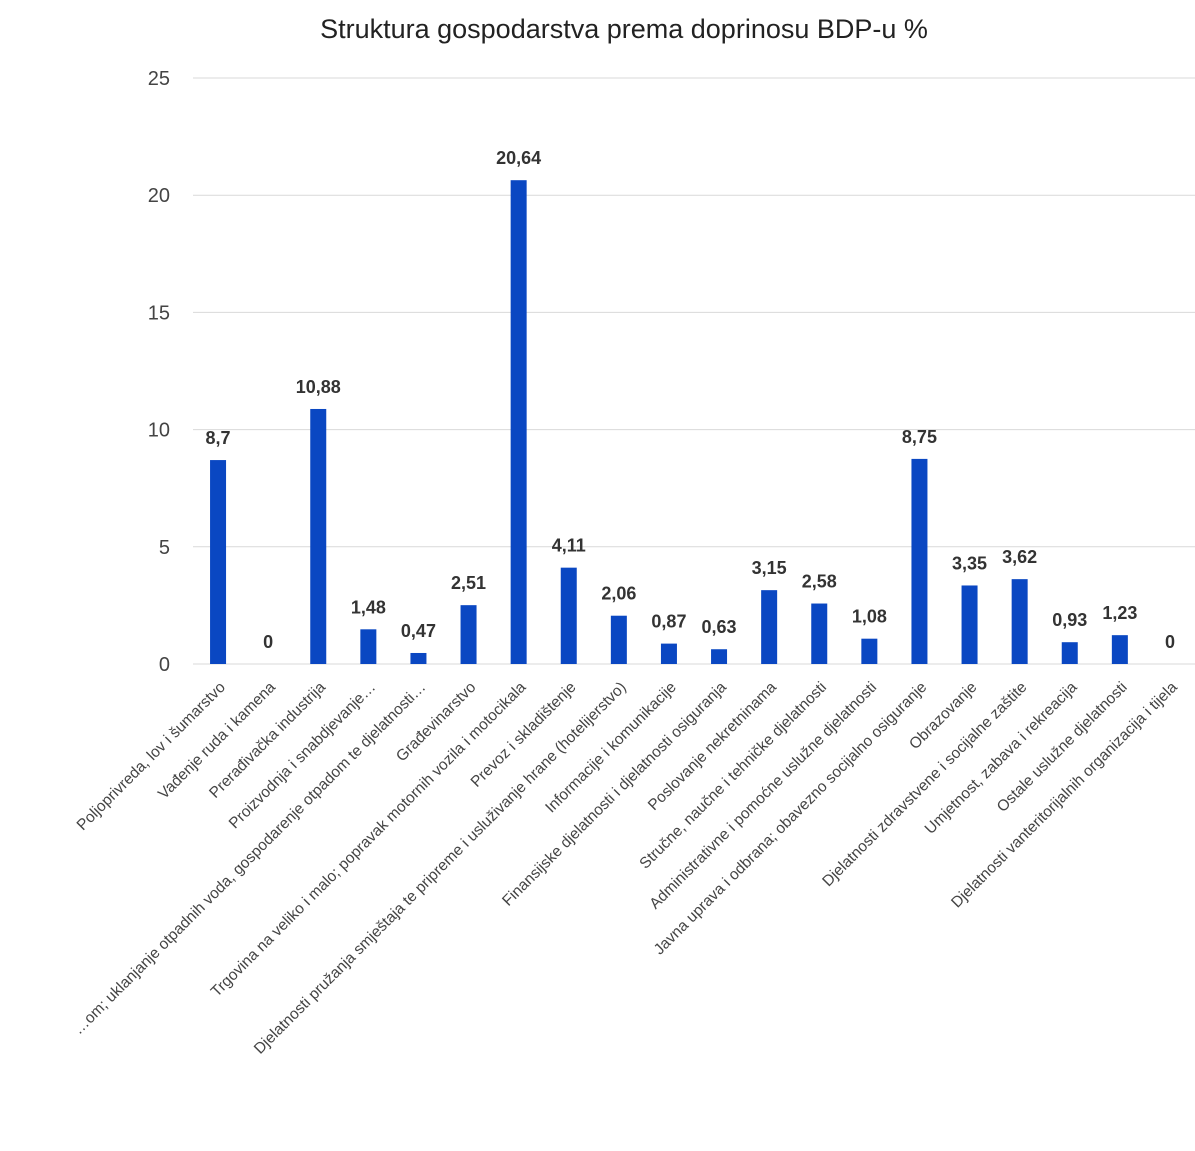 This screenshot has height=1151, width=1195. What do you see at coordinates (869, 617) in the screenshot?
I see `data-label: 1,08` at bounding box center [869, 617].